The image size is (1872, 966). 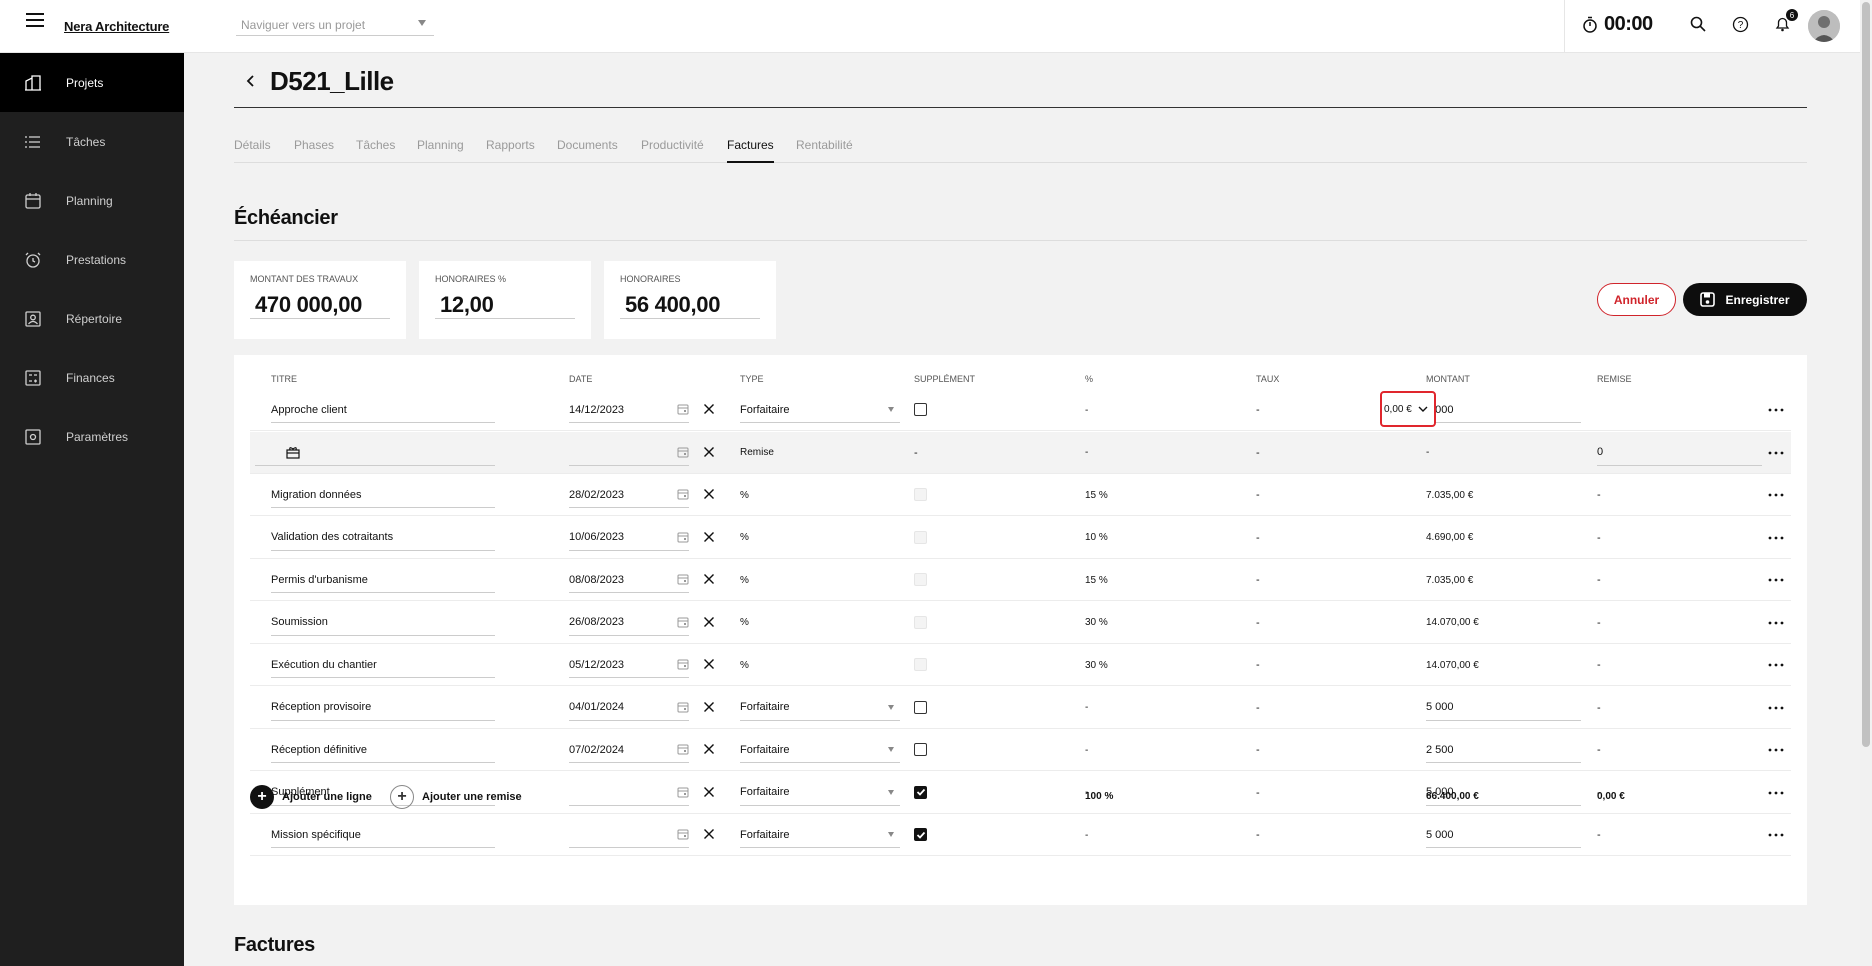 What do you see at coordinates (672, 145) in the screenshot?
I see `tab-productivite: Productivité` at bounding box center [672, 145].